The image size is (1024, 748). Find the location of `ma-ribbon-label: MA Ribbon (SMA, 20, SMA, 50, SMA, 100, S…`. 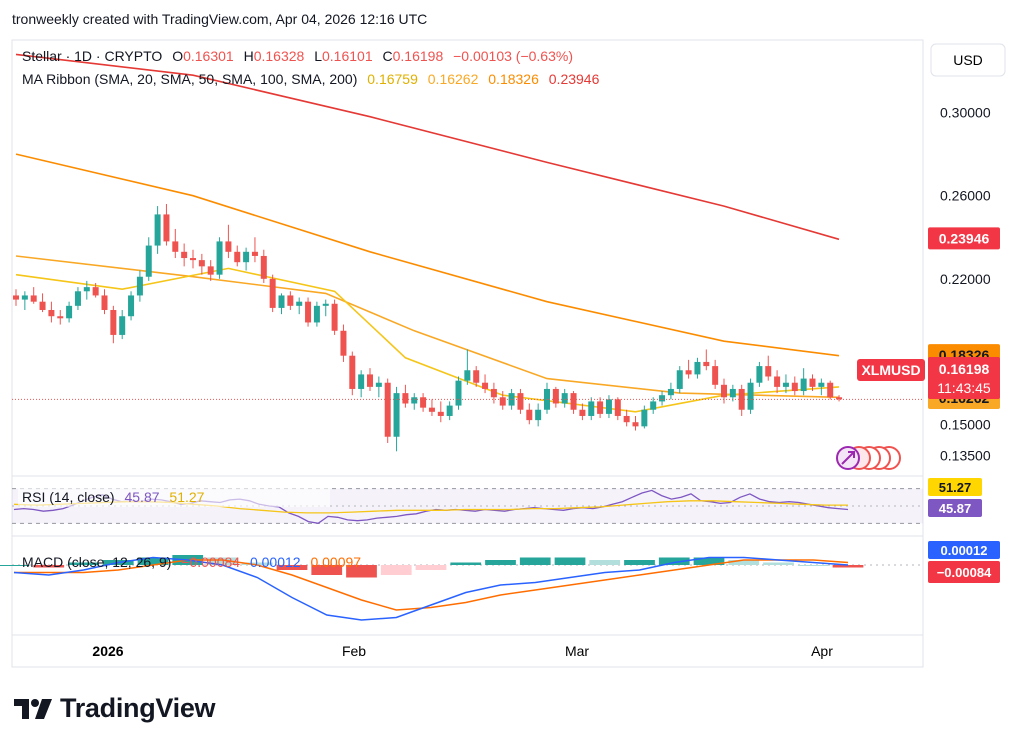

ma-ribbon-label: MA Ribbon (SMA, 20, SMA, 50, SMA, 100, S… is located at coordinates (189, 79).